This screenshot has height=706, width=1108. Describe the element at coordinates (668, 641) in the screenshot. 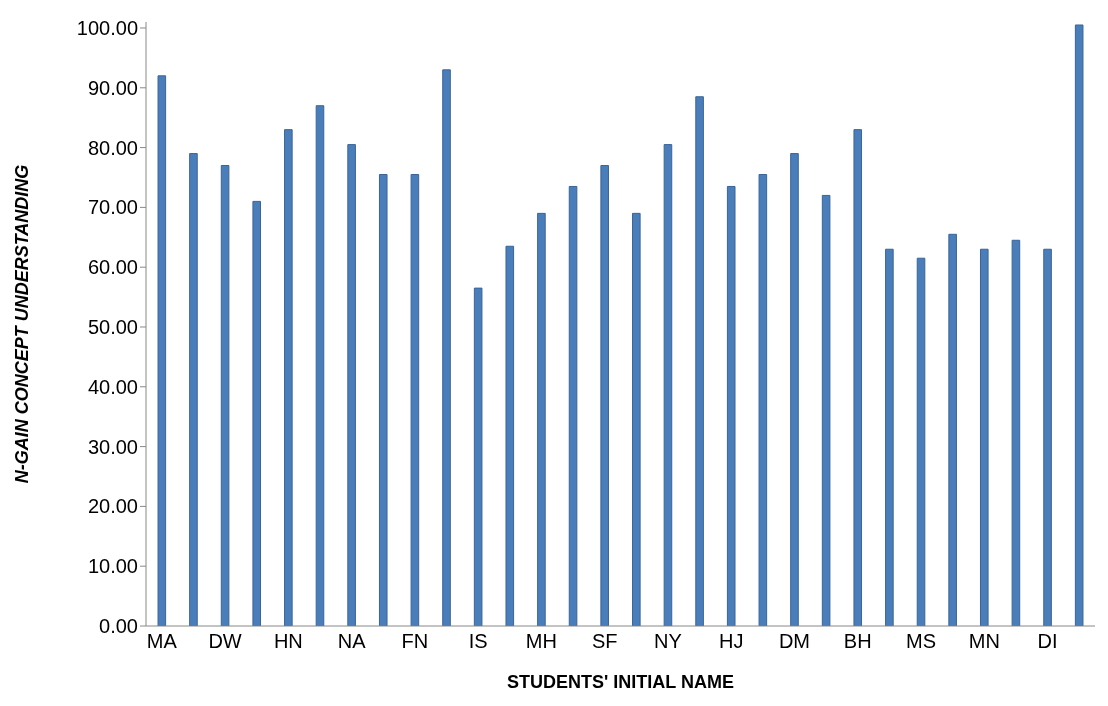

I see `x-tick-label: NY` at that location.